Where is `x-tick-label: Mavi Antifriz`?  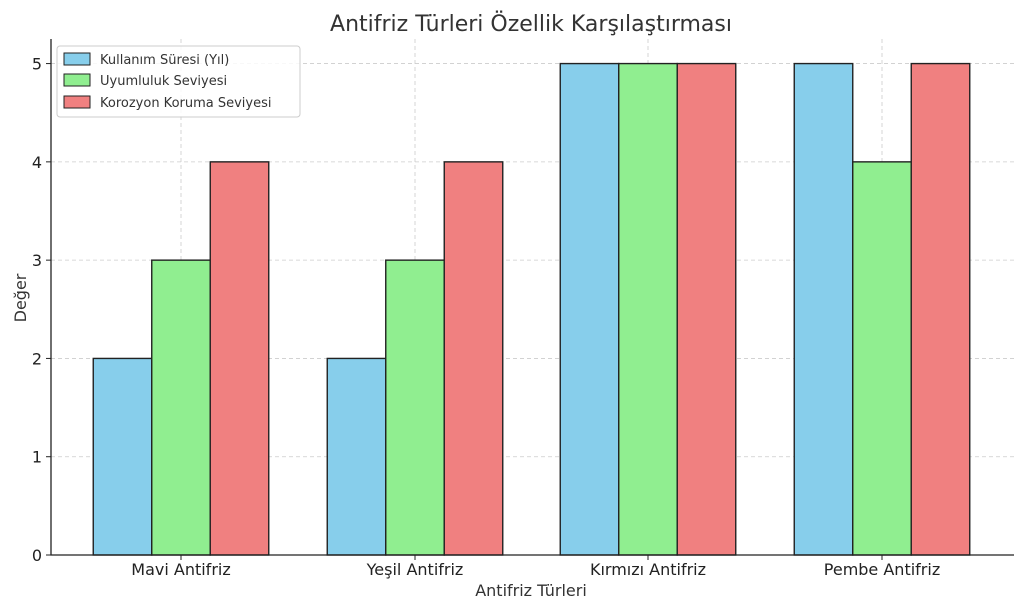 x-tick-label: Mavi Antifriz is located at coordinates (180, 569).